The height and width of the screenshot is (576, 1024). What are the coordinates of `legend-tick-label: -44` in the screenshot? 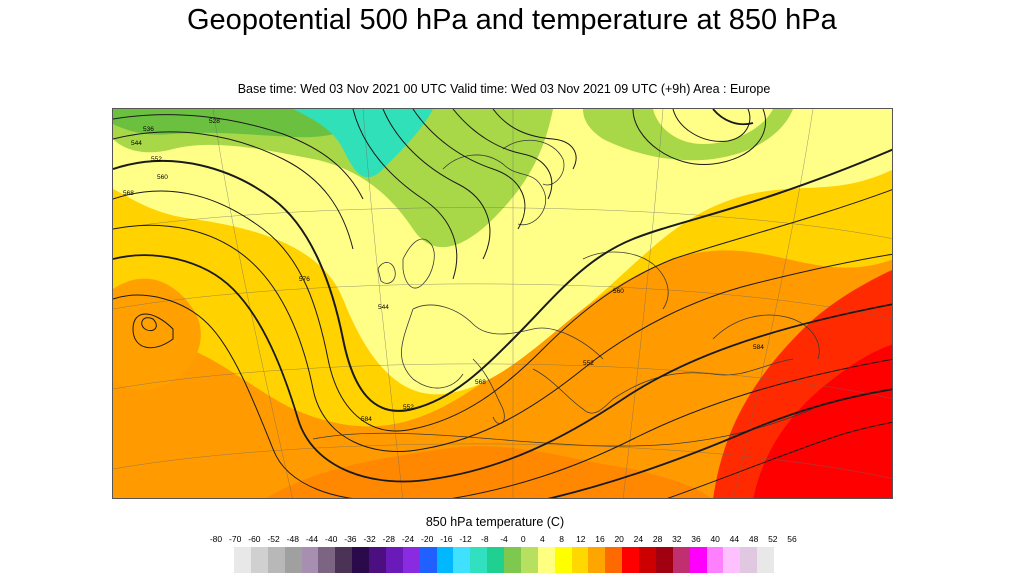 It's located at (312, 539).